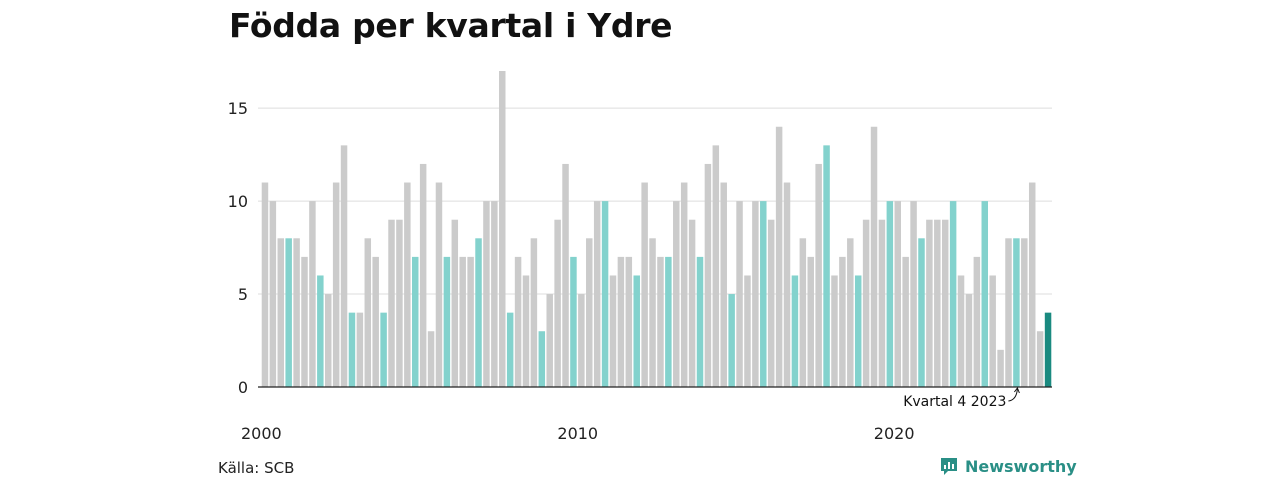  Describe the element at coordinates (243, 294) in the screenshot. I see `y-tick-label: 5` at that location.